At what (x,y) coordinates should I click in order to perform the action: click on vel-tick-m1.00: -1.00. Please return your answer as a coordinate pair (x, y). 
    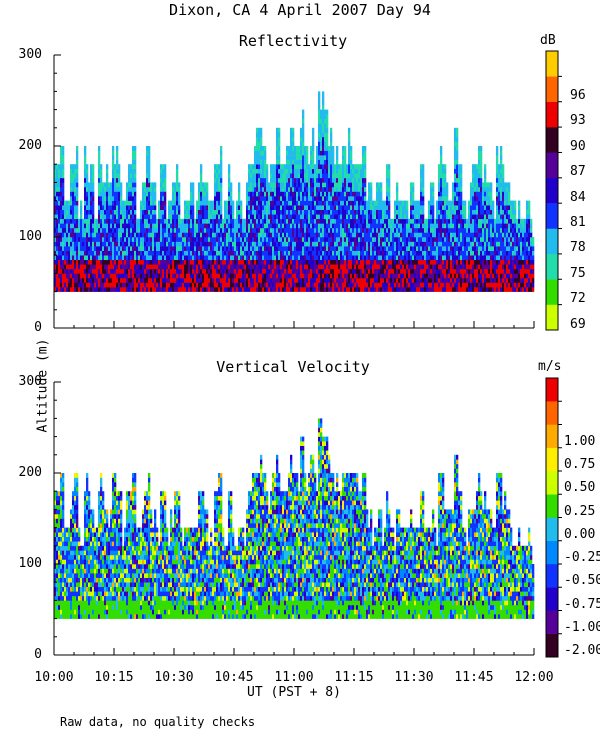
    Looking at the image, I should click on (582, 627).